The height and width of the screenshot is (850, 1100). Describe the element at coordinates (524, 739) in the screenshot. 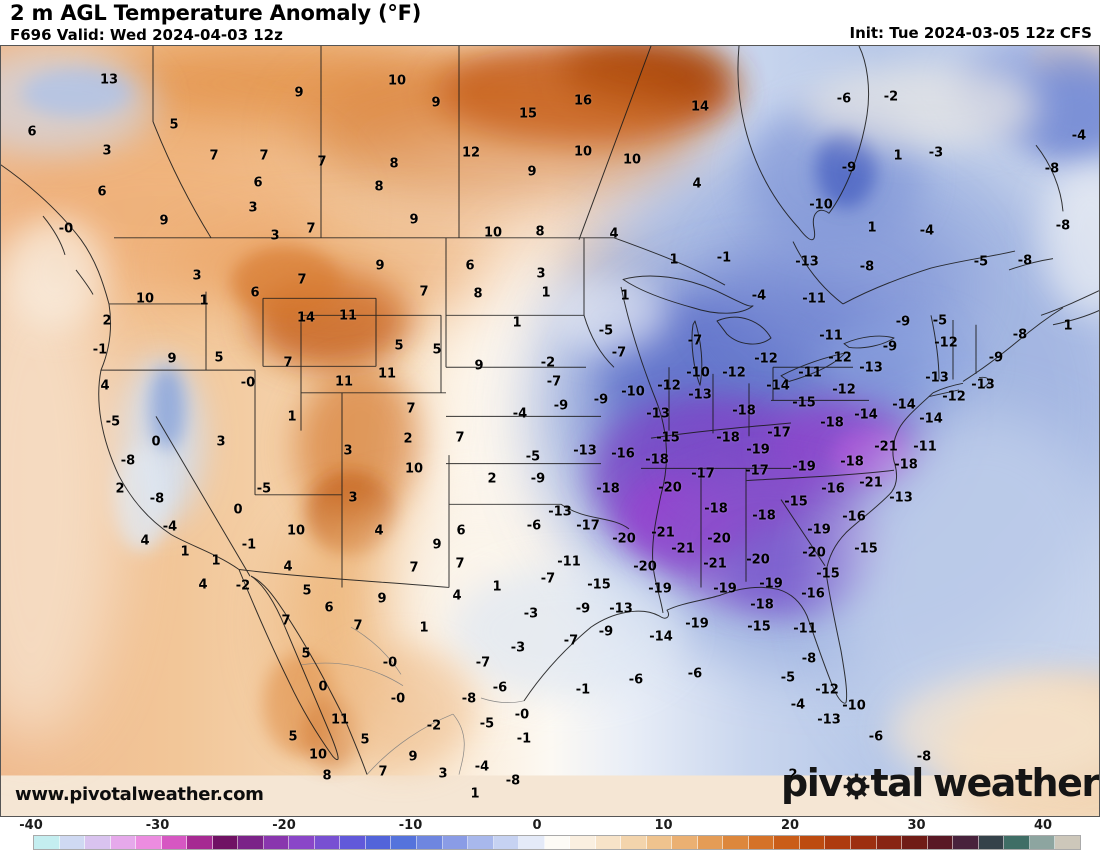

I see `anomaly-value-label: -1` at that location.